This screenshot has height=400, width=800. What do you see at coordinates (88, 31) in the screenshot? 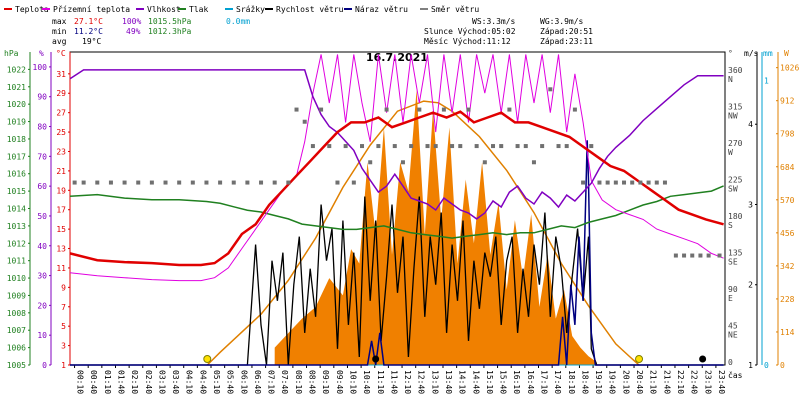
I see `stats-min-temp: 11.2°C` at bounding box center [88, 31].